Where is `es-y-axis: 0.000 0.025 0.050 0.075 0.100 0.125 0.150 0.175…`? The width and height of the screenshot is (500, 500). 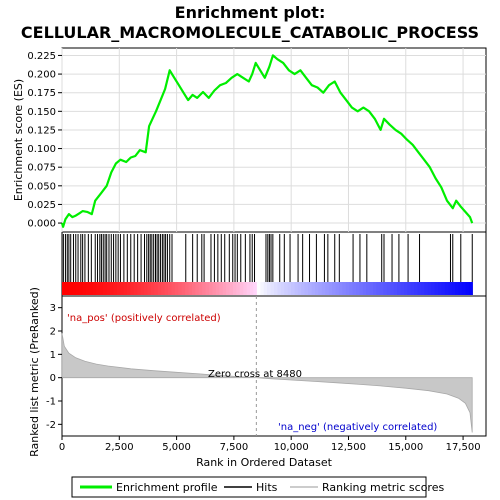 es-y-axis: 0.000 0.025 0.050 0.075 0.100 0.125 0.150 0.175… is located at coordinates (44, 140).